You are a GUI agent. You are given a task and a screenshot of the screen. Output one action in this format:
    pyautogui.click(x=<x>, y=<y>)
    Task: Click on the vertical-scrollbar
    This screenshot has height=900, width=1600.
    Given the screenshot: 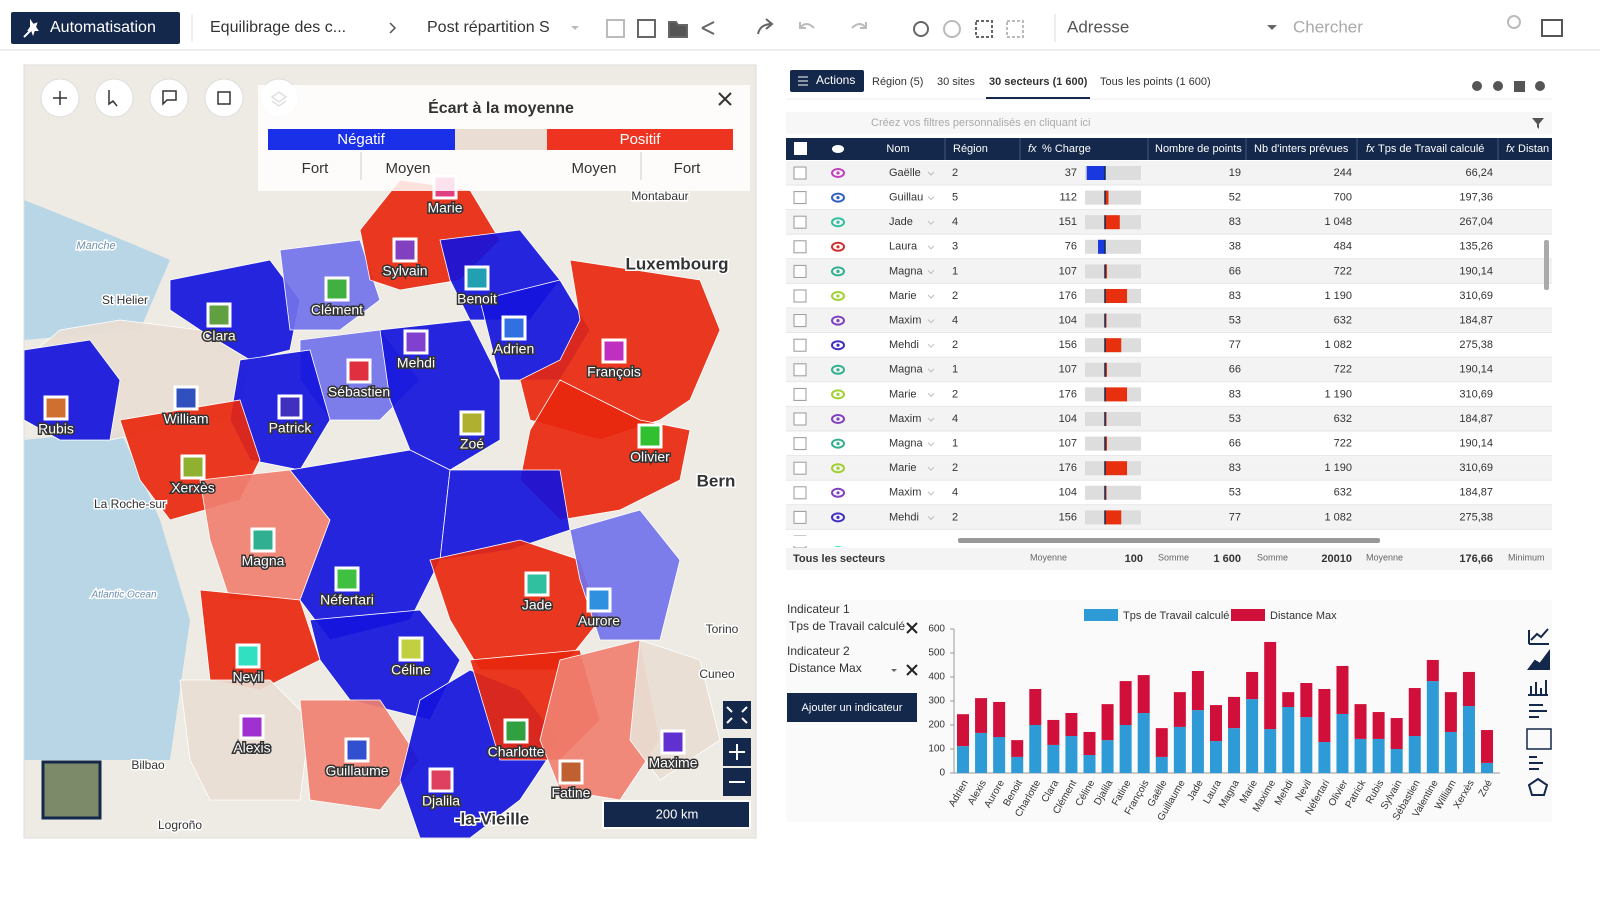 What is the action you would take?
    pyautogui.click(x=1546, y=265)
    